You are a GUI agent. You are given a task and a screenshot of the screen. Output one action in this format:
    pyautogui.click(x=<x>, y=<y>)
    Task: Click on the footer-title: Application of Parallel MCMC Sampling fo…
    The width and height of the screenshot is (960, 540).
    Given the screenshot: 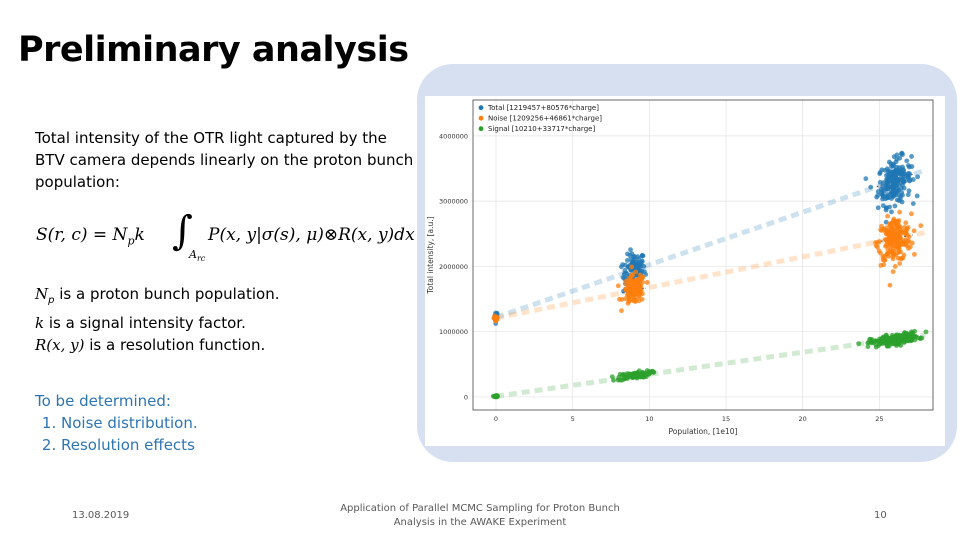 What is the action you would take?
    pyautogui.click(x=480, y=516)
    